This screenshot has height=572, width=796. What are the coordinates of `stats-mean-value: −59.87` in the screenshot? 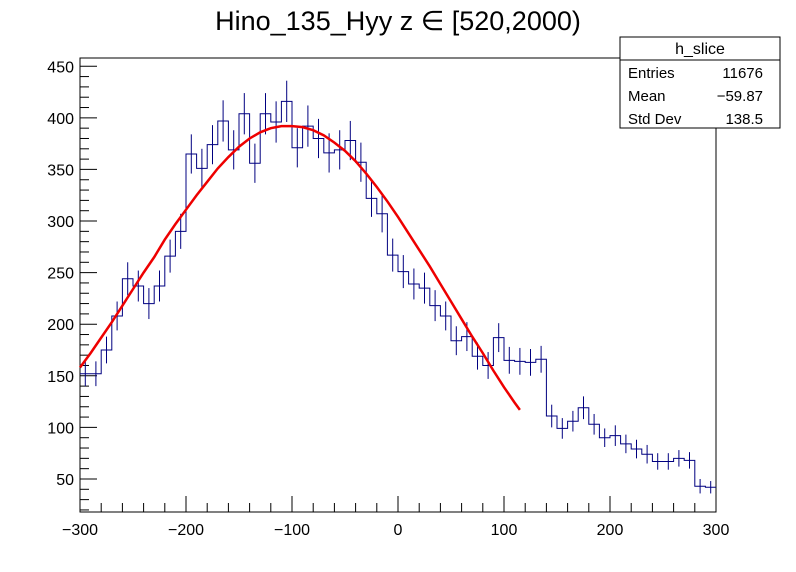 It's located at (740, 96).